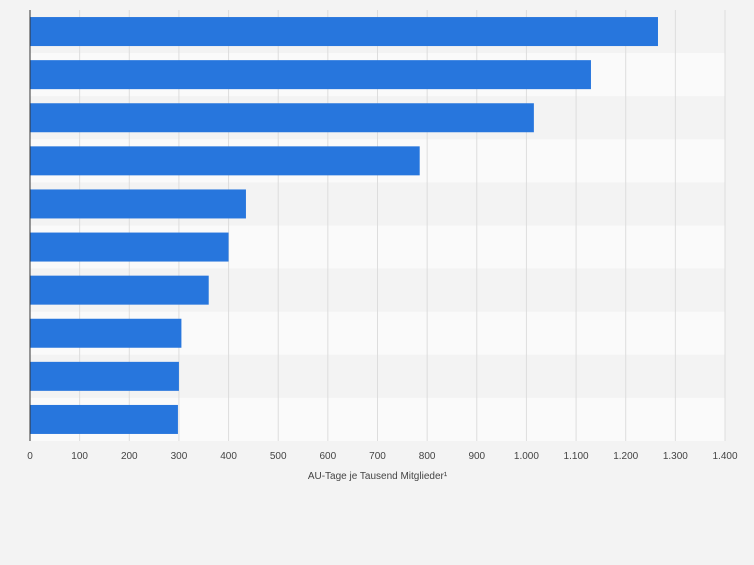  What do you see at coordinates (625, 456) in the screenshot?
I see `x-tick-label: 1.200` at bounding box center [625, 456].